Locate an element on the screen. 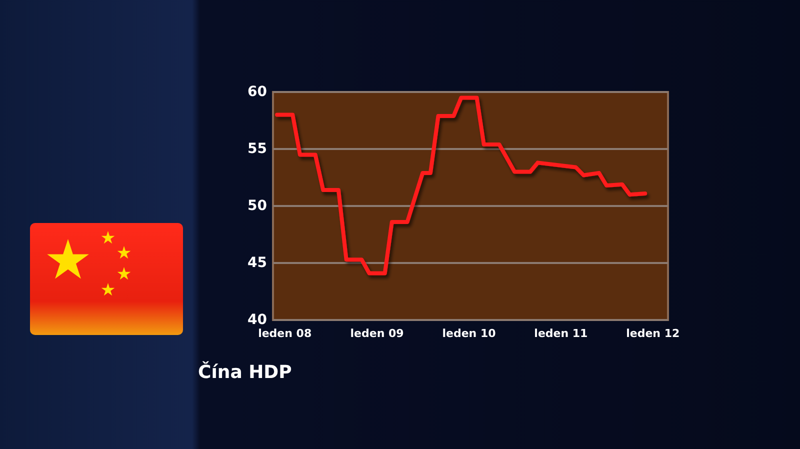 The height and width of the screenshot is (449, 800). y-tick-label: 45 is located at coordinates (257, 263).